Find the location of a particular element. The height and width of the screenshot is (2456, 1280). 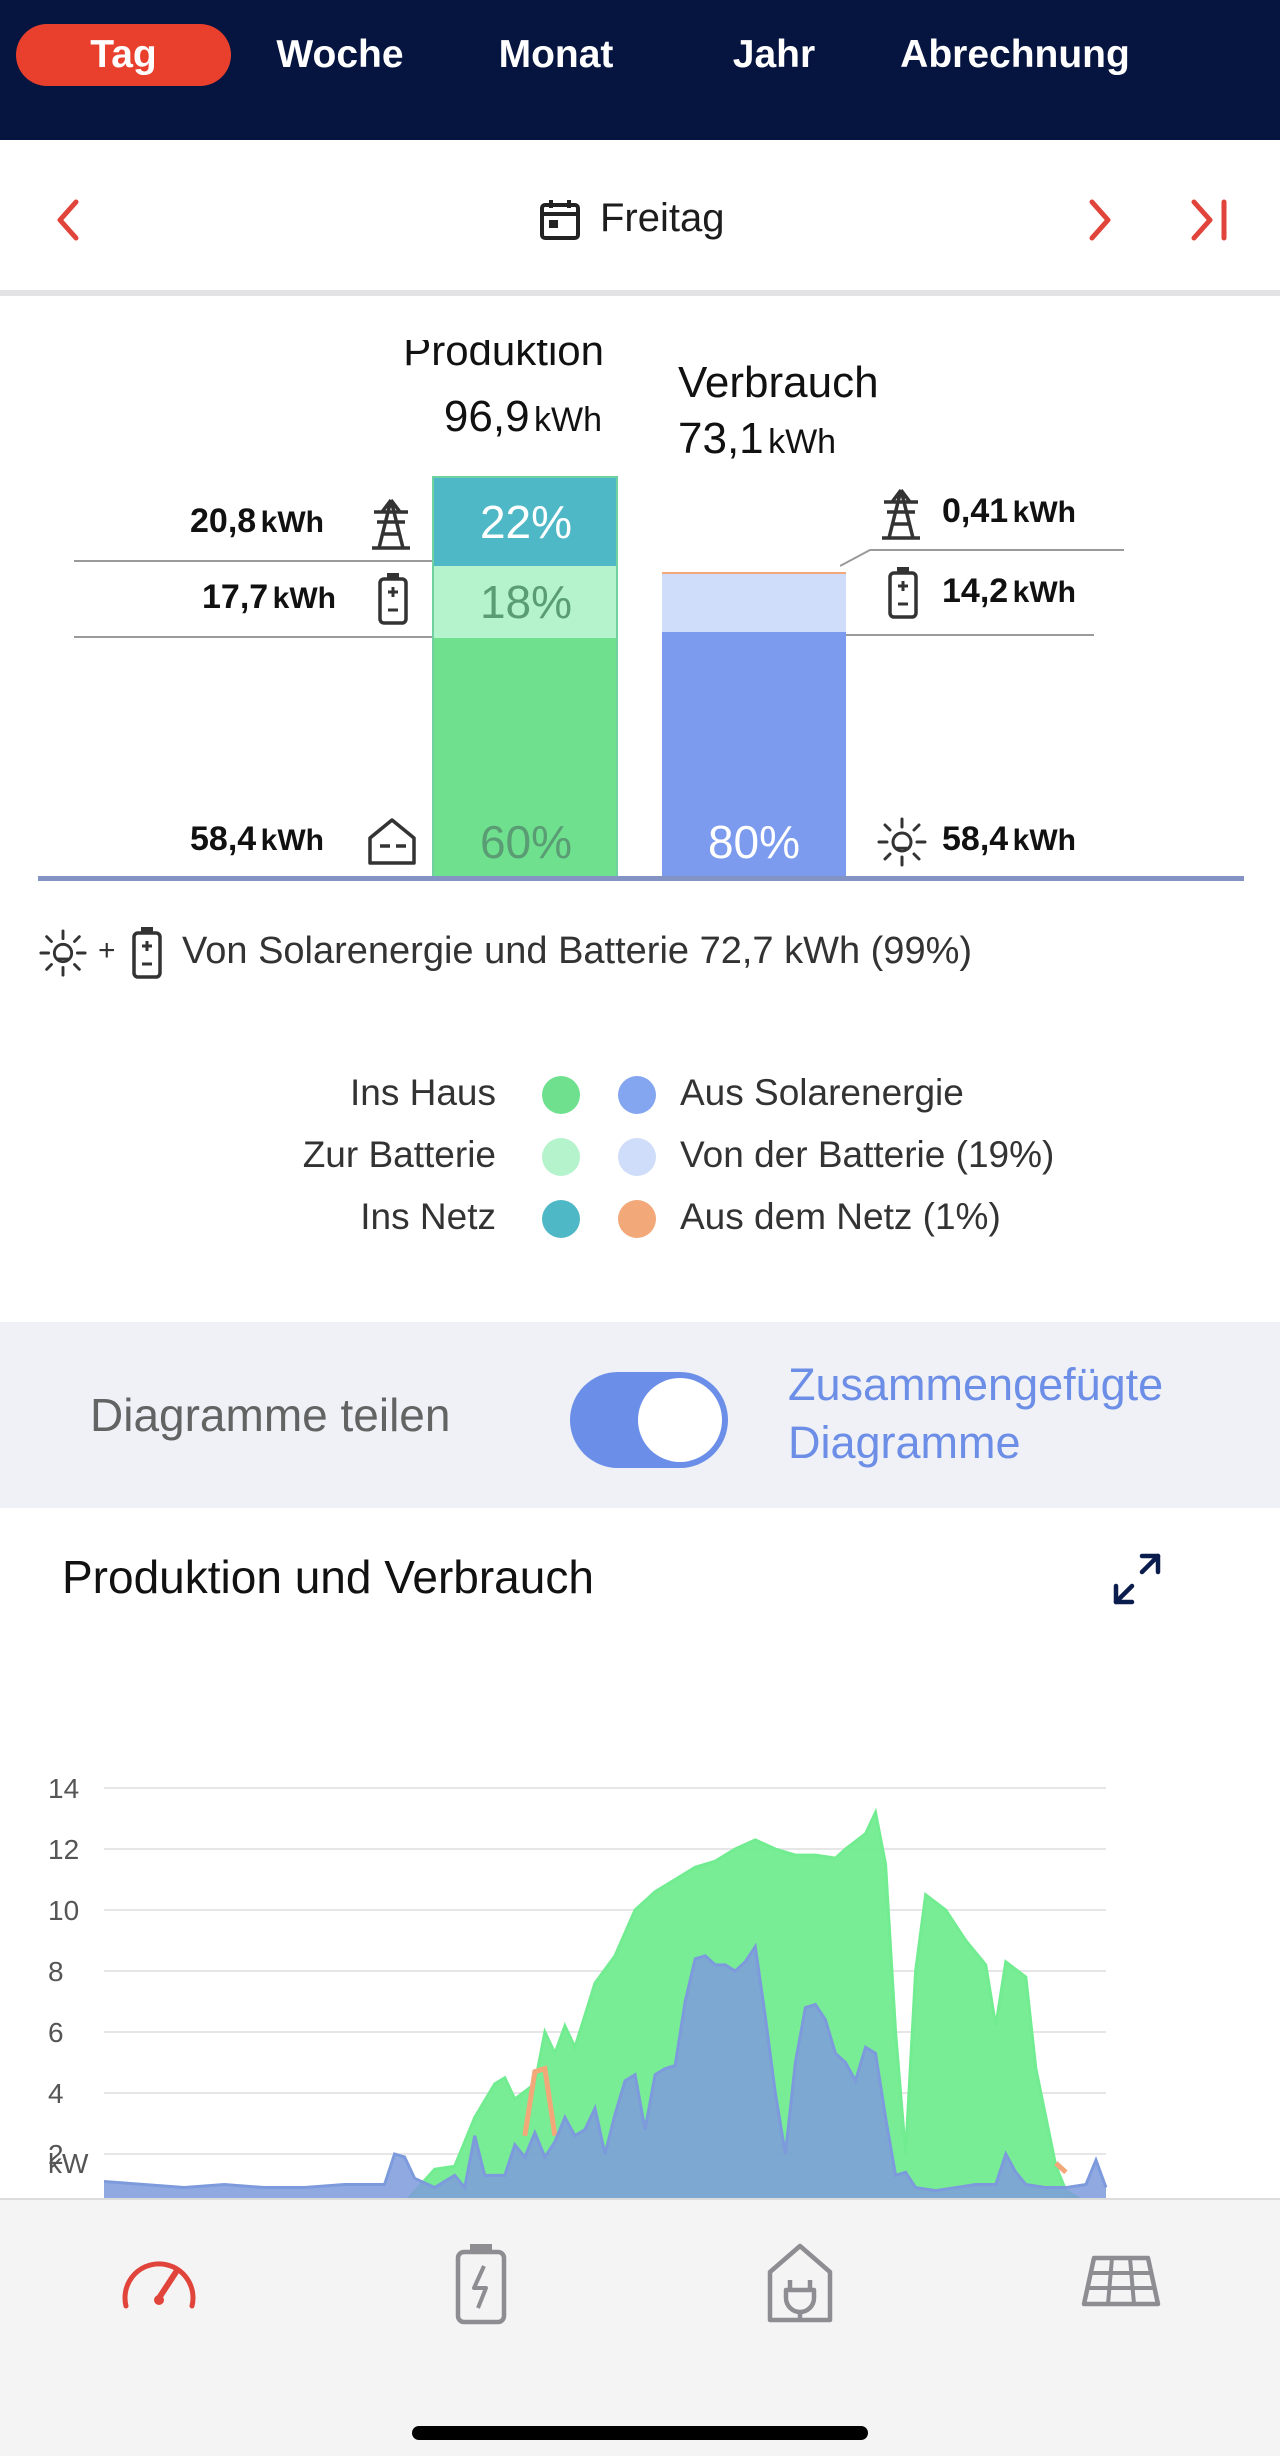

period-tab-bar: Tag Woche Monat Jahr Abrechnung is located at coordinates (640, 70).